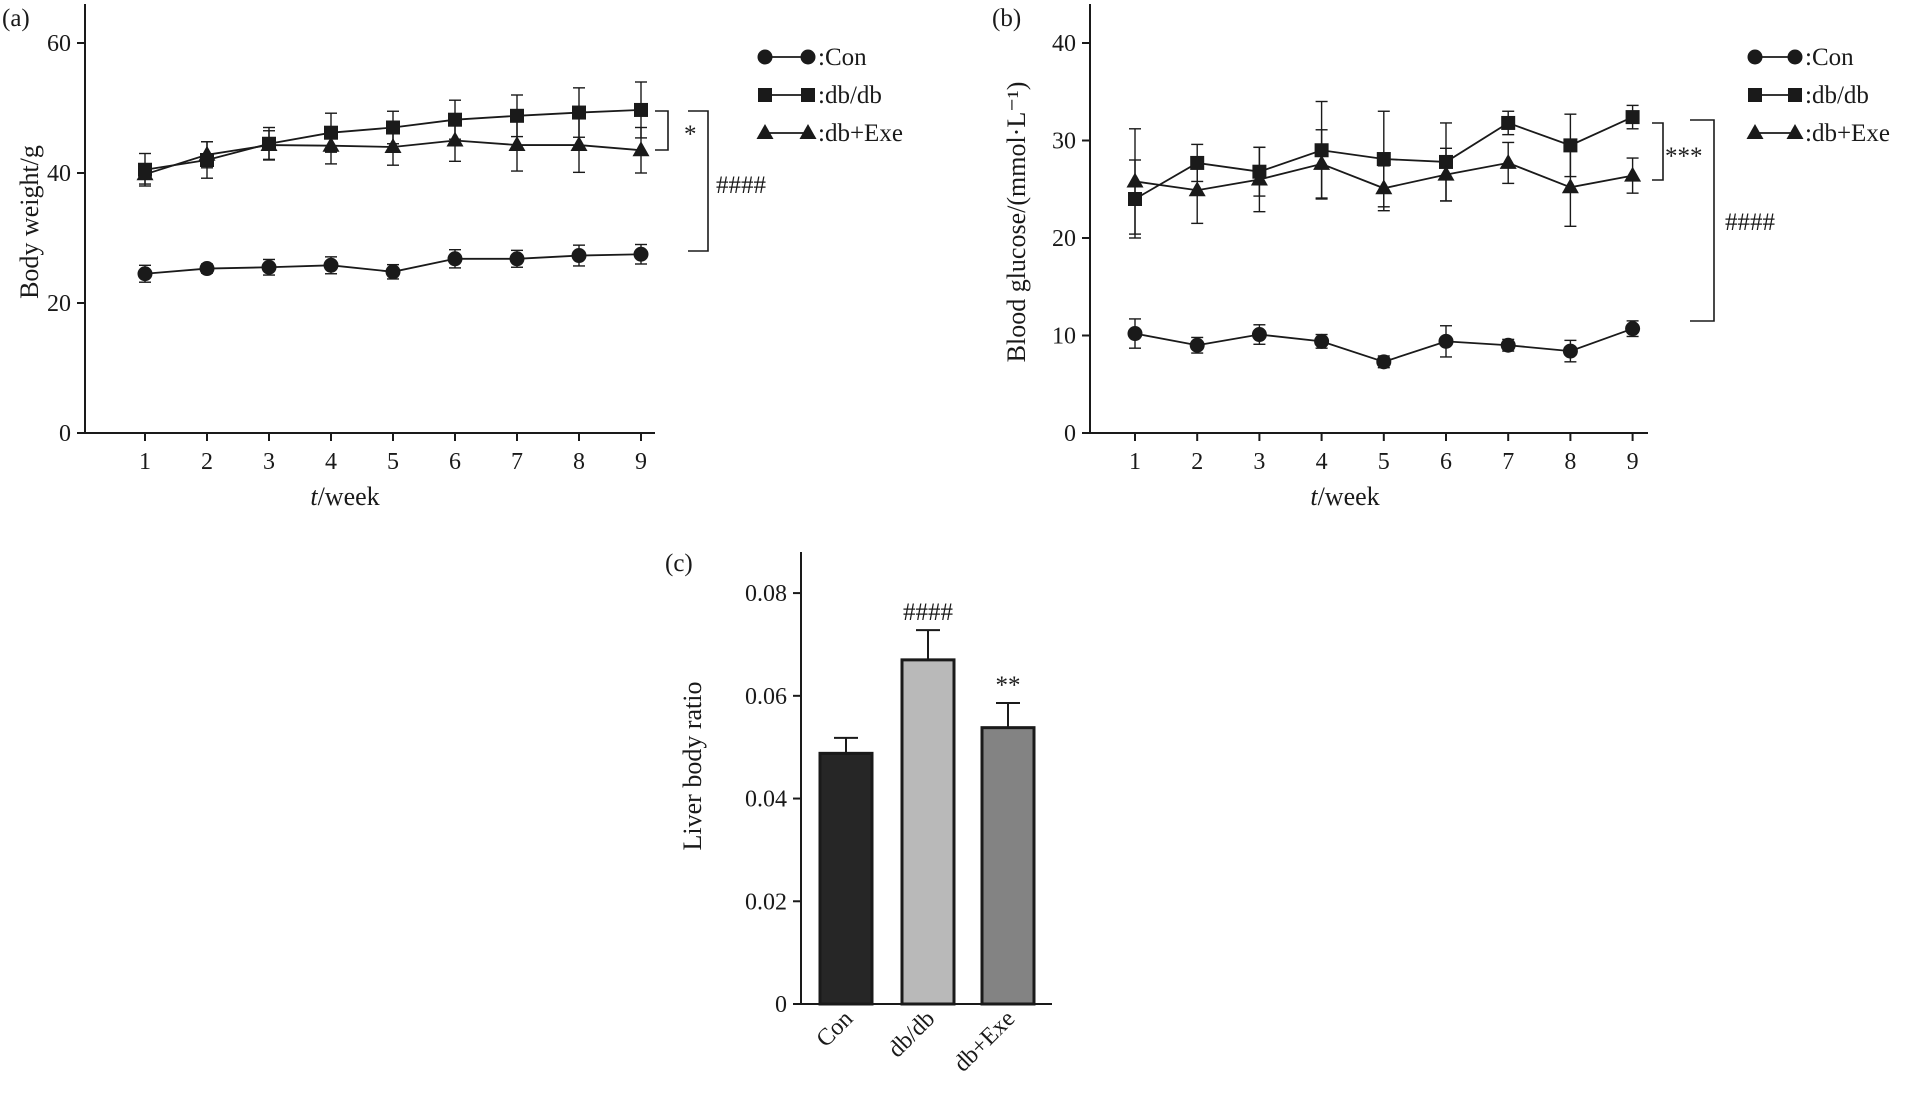 This screenshot has width=1930, height=1103. Describe the element at coordinates (711, 181) in the screenshot. I see `chart-a-significance: * ####` at that location.